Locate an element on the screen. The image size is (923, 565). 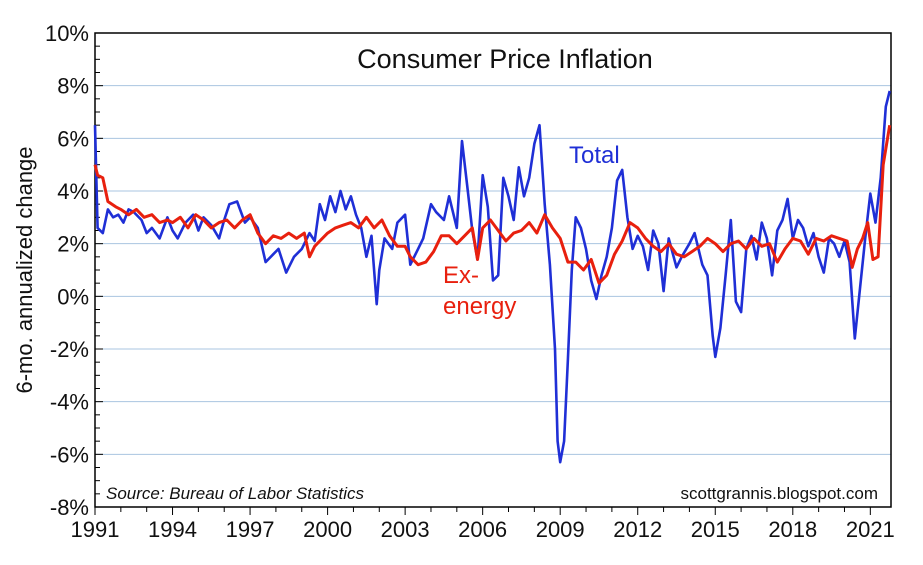
series-label-ex-energy-line2: energy is located at coordinates (479, 306).